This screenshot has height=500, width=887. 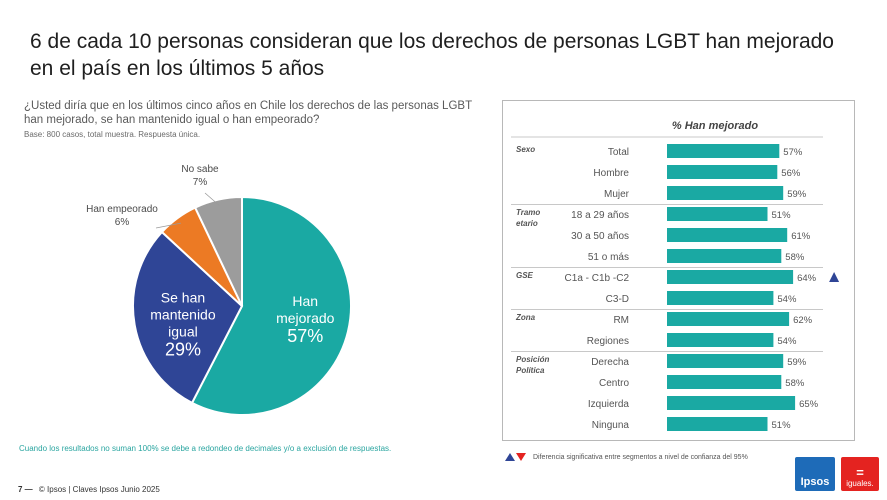 I want to click on page-number: 7 —, so click(x=25, y=489).